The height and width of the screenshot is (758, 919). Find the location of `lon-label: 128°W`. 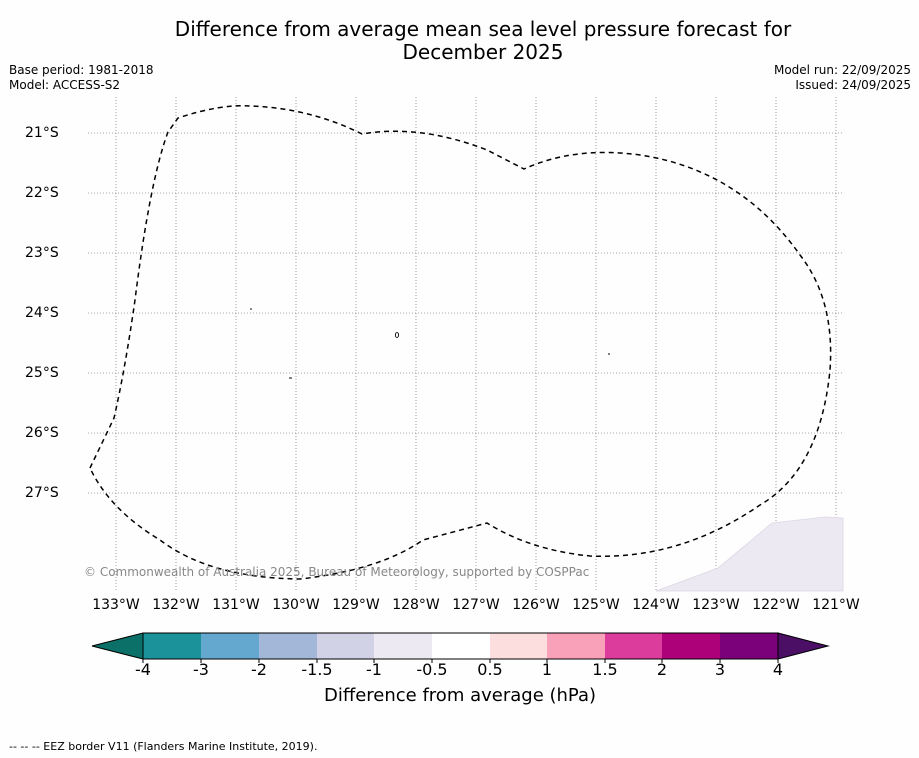

lon-label: 128°W is located at coordinates (416, 605).